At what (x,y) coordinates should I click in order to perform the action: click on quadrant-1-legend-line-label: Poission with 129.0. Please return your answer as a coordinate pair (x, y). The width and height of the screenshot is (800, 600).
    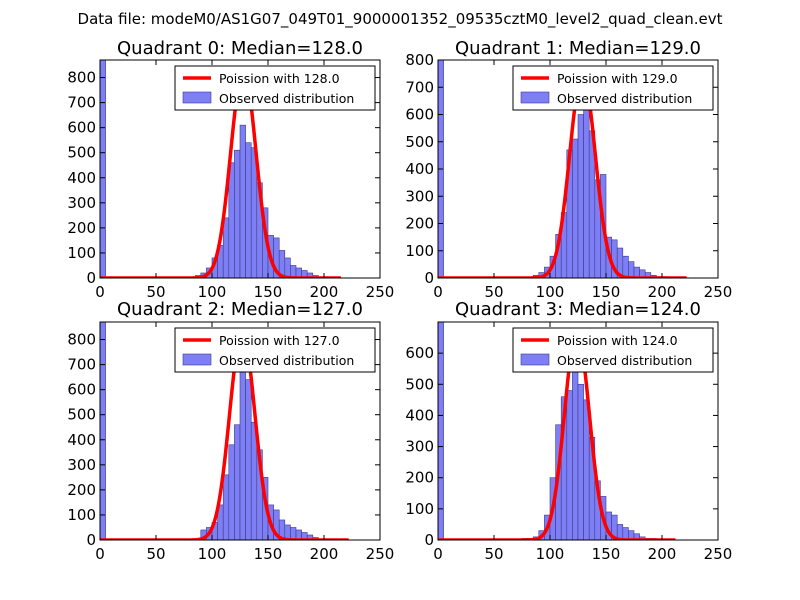
    Looking at the image, I should click on (617, 78).